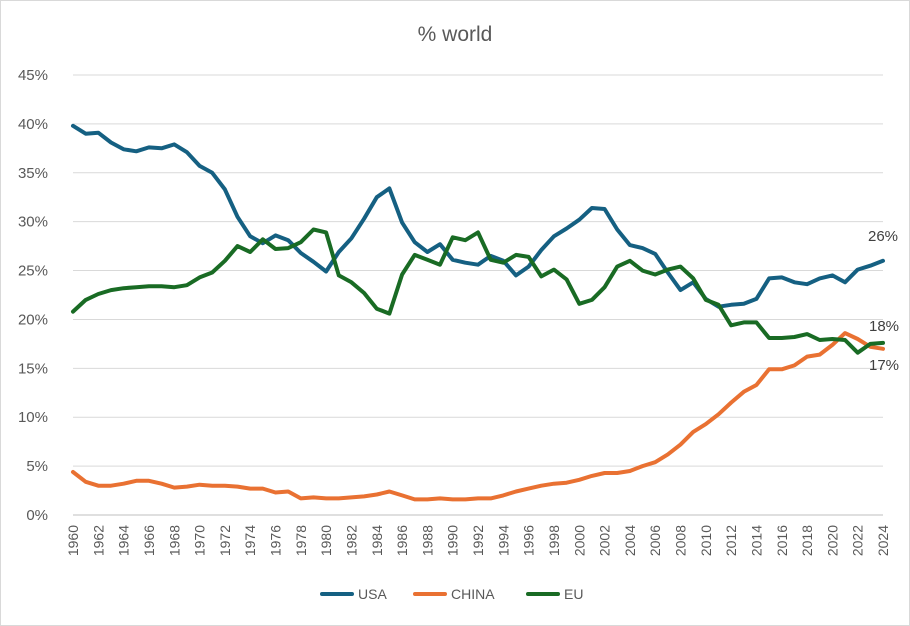 The image size is (910, 626). What do you see at coordinates (200, 540) in the screenshot?
I see `x-tick-label: 1970` at bounding box center [200, 540].